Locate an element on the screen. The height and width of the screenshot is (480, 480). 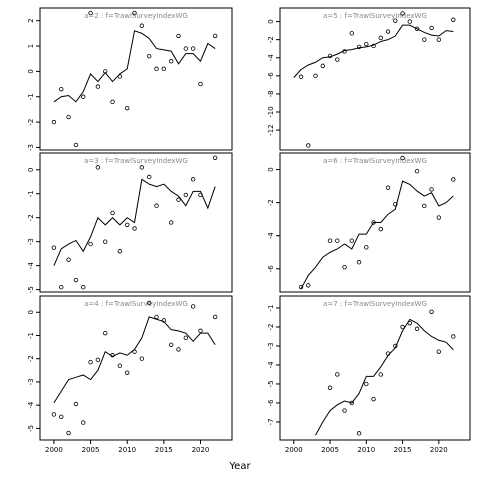
y-tick-label: -12 is located at coordinates (271, 129).